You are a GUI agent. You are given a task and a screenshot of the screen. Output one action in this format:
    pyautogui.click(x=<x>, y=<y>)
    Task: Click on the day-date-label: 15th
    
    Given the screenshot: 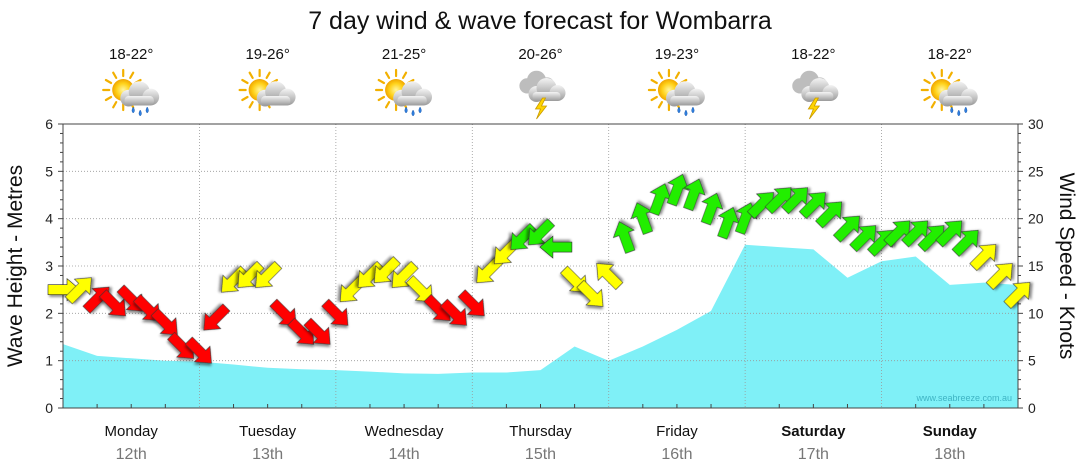 What is the action you would take?
    pyautogui.click(x=540, y=454)
    